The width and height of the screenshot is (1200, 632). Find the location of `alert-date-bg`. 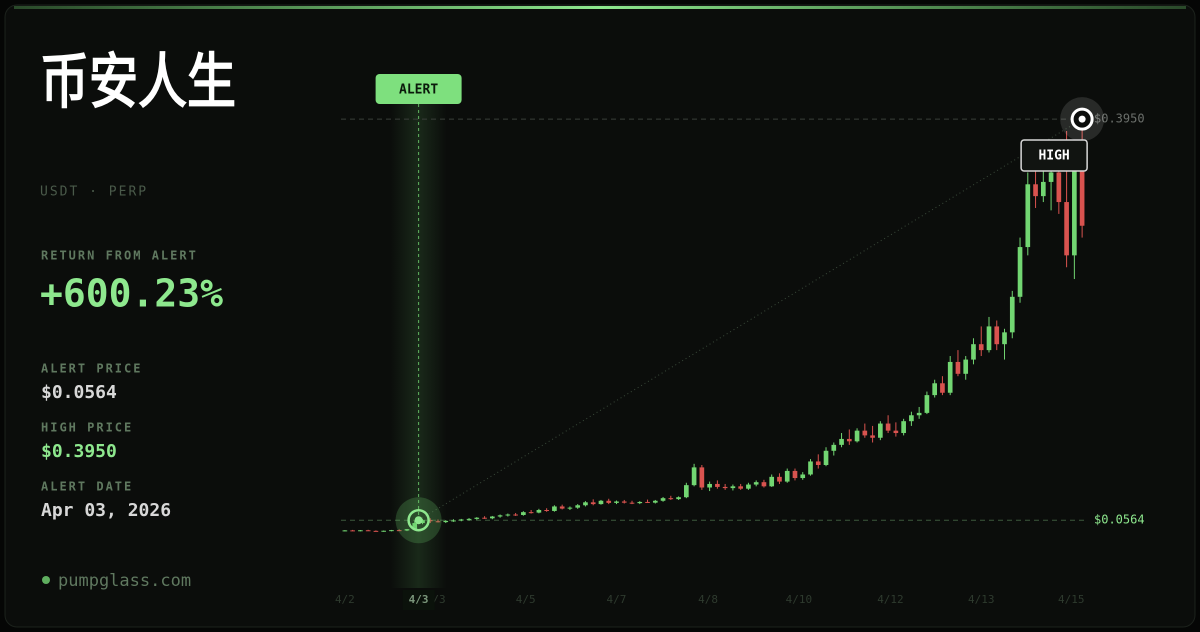

alert-date-bg is located at coordinates (418, 600).